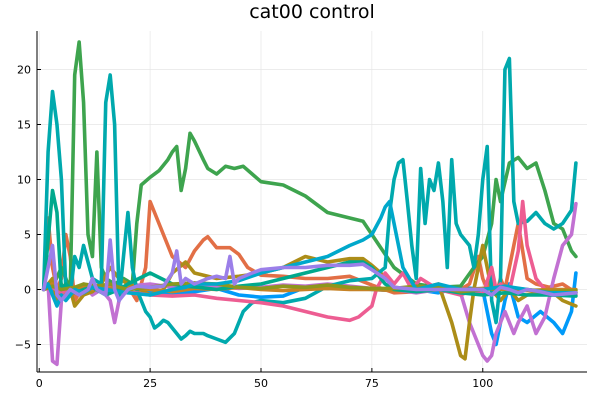  Describe the element at coordinates (27, 290) in the screenshot. I see `y-tick-label: 0` at that location.